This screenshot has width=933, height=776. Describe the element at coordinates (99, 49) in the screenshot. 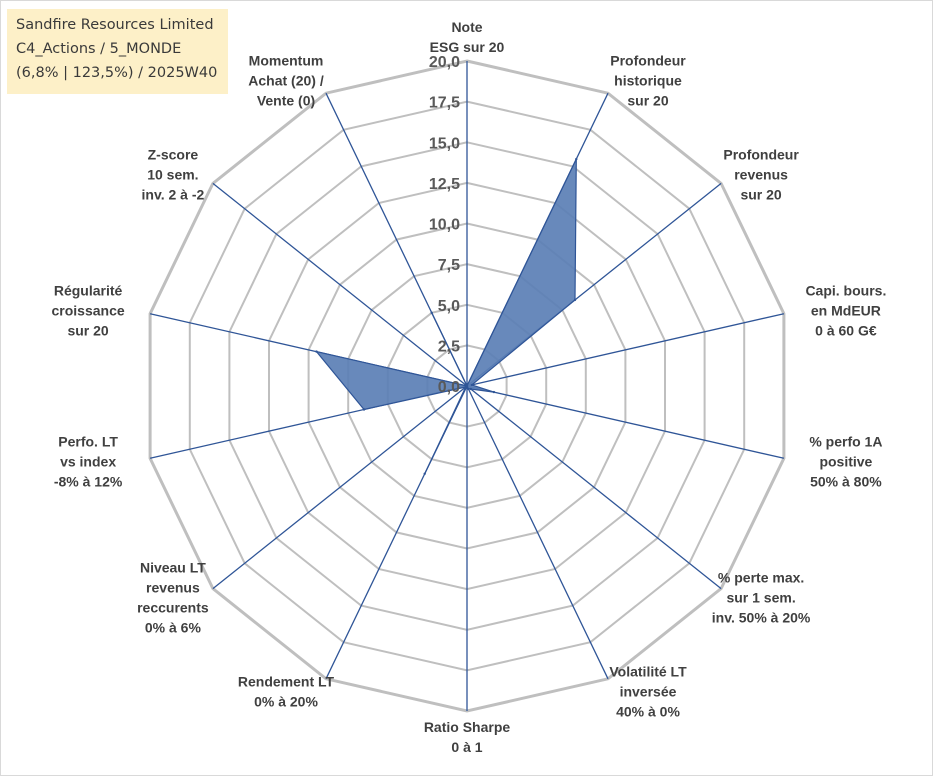

I see `title-line-category: C4_Actions / 5_MONDE` at that location.